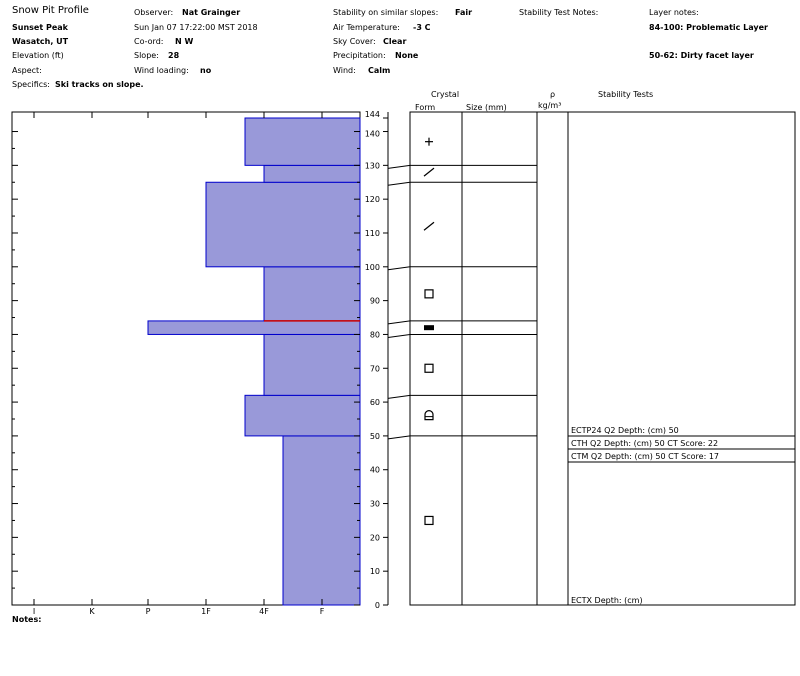 The height and width of the screenshot is (676, 800). Describe the element at coordinates (407, 55) in the screenshot. I see `precip-value: None` at that location.